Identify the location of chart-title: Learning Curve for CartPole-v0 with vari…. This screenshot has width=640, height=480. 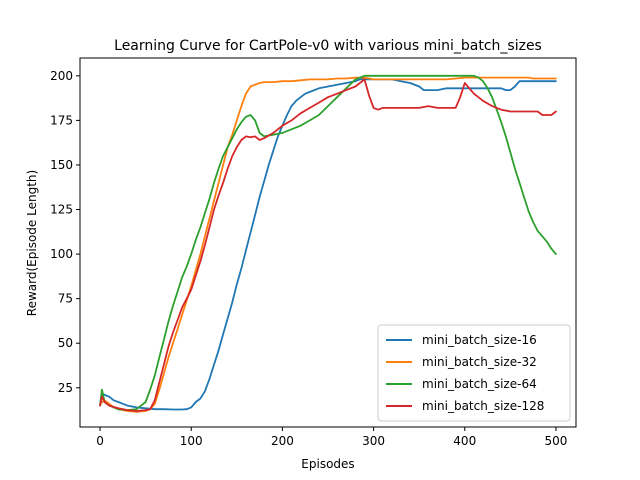
(328, 46).